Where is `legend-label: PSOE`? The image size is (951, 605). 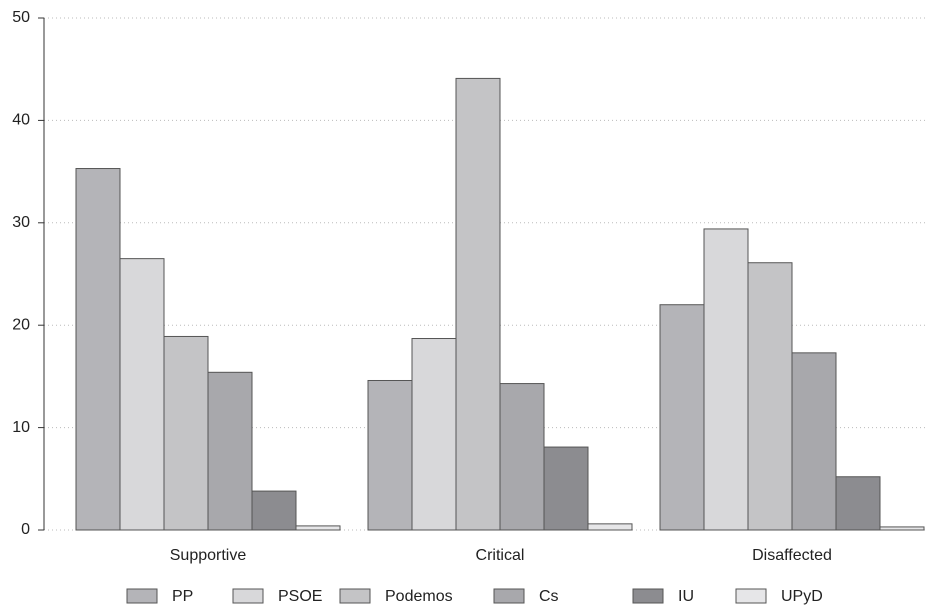 legend-label: PSOE is located at coordinates (300, 596).